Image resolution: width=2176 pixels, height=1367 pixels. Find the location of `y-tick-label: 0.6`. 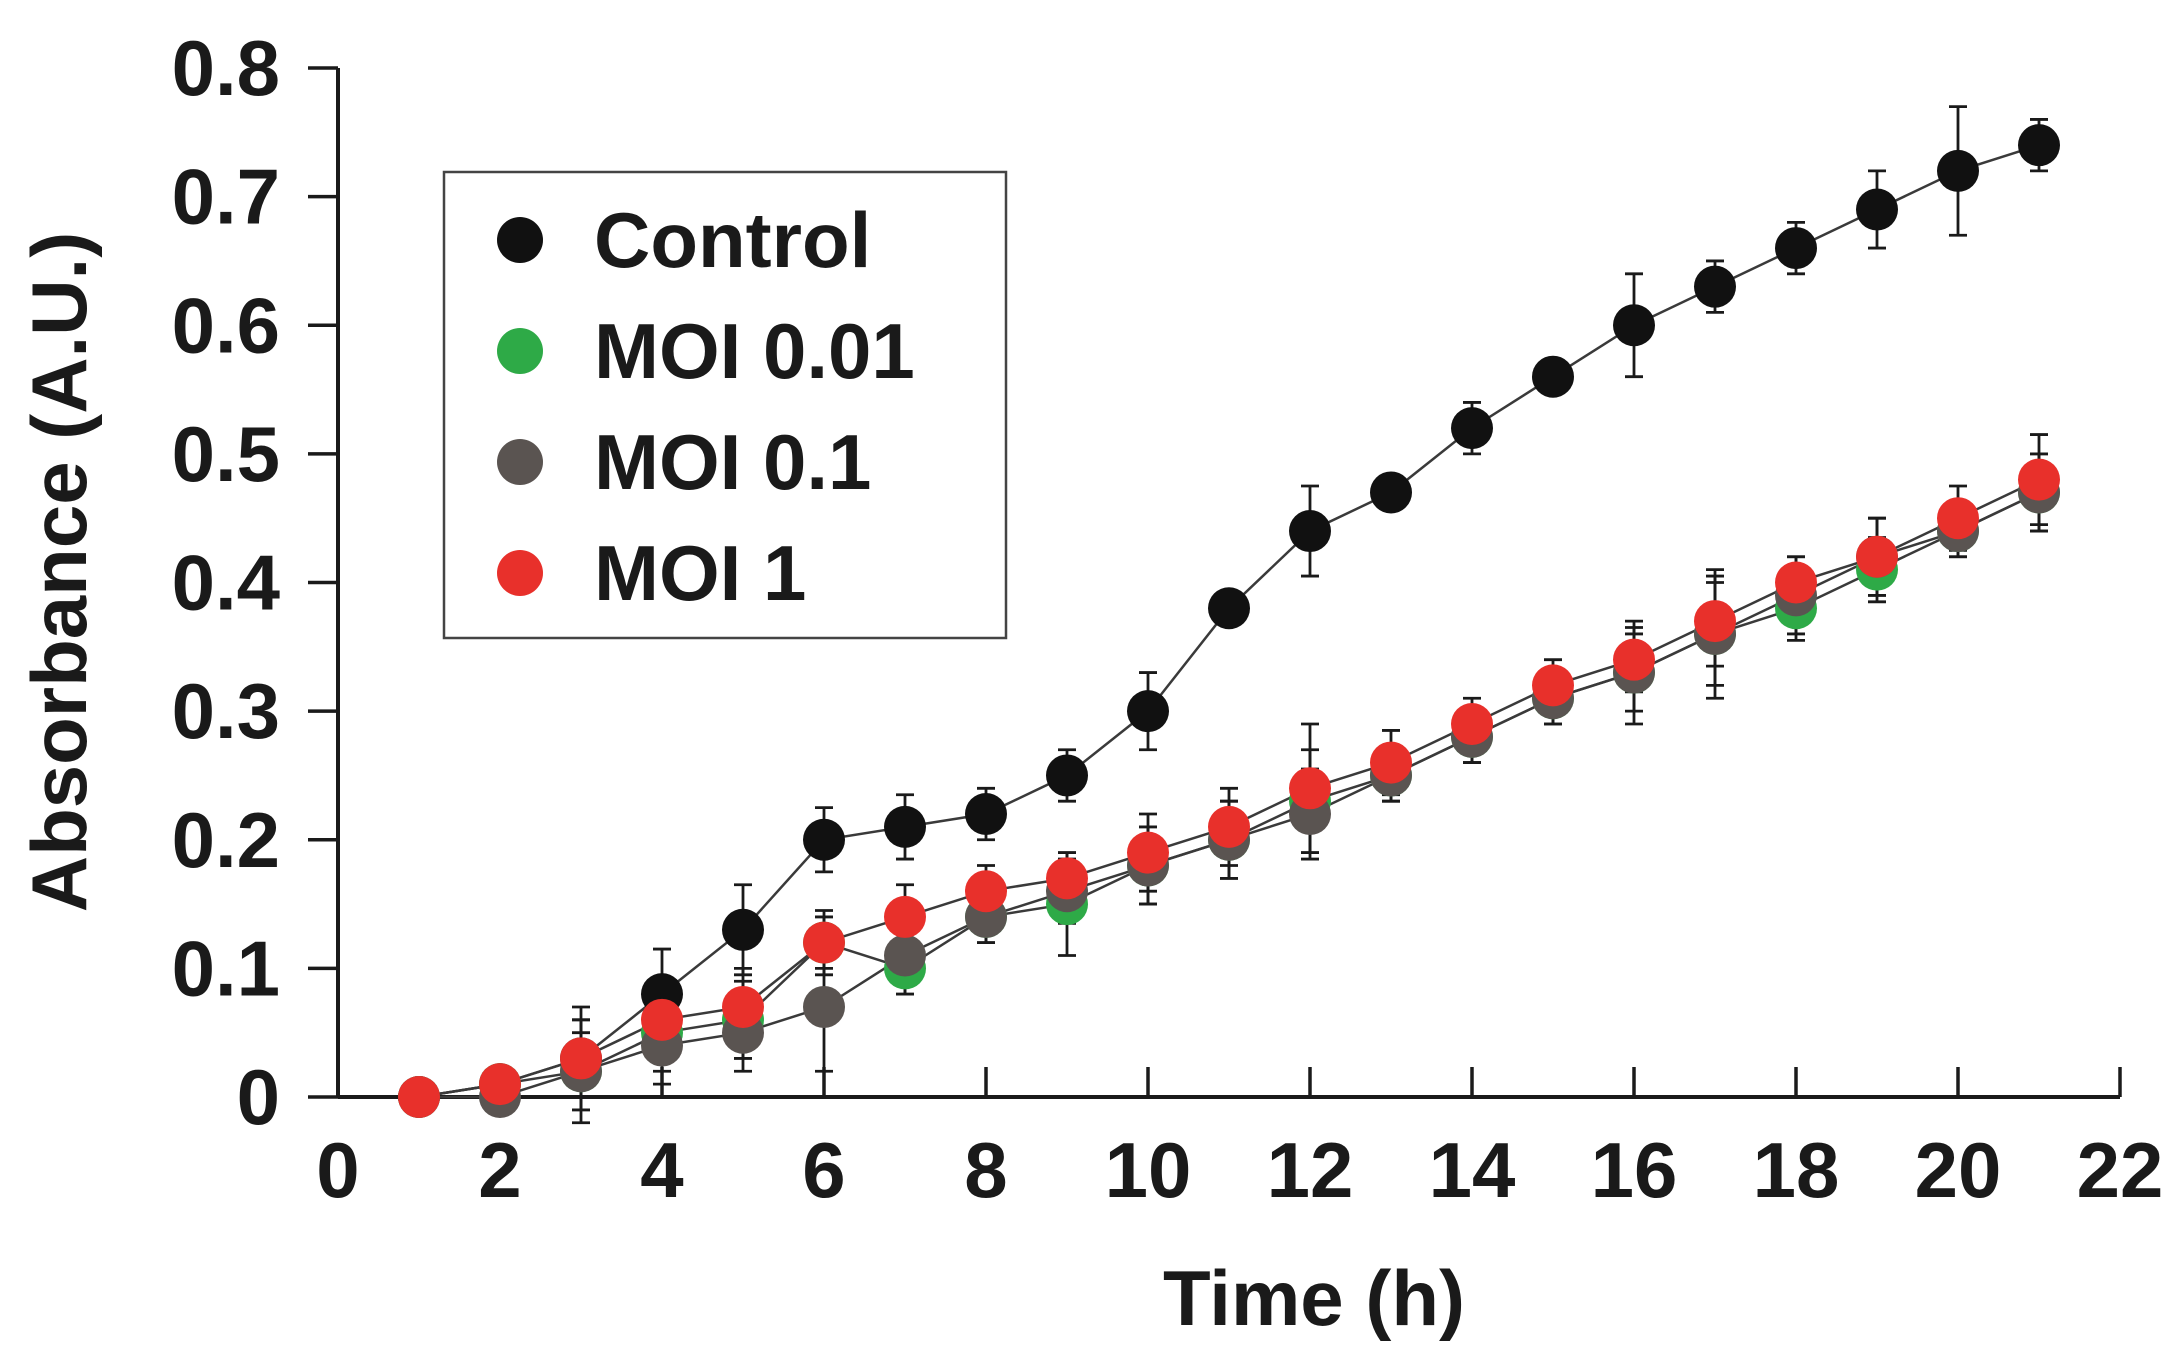

y-tick-label: 0.6 is located at coordinates (226, 325).